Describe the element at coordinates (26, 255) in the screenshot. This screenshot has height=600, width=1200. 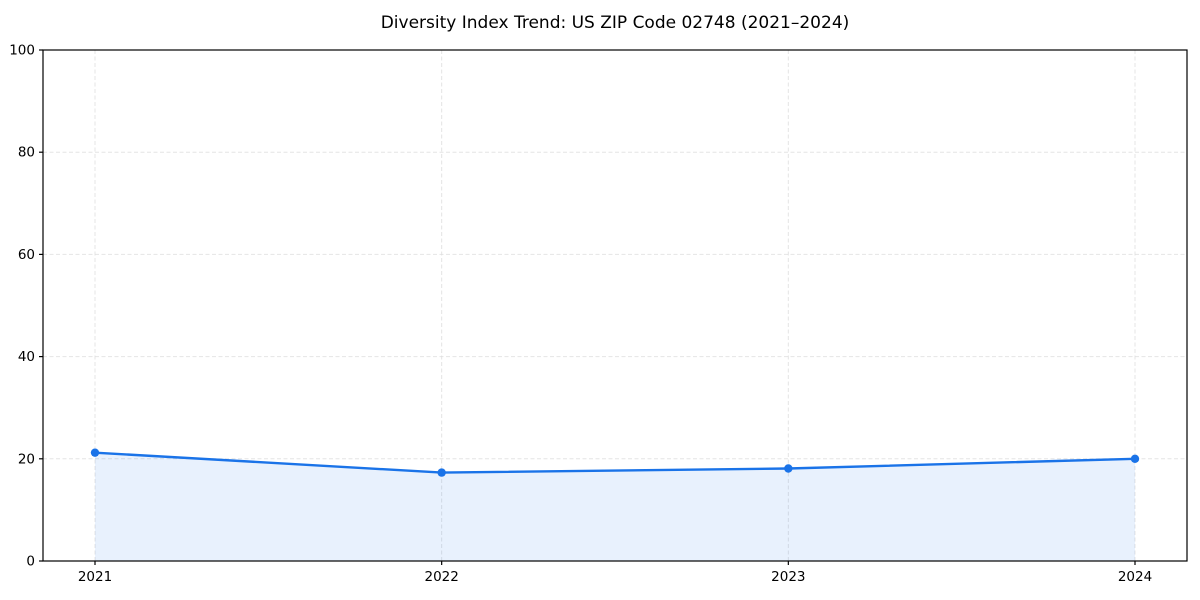
I see `y-tick-label: 60` at that location.